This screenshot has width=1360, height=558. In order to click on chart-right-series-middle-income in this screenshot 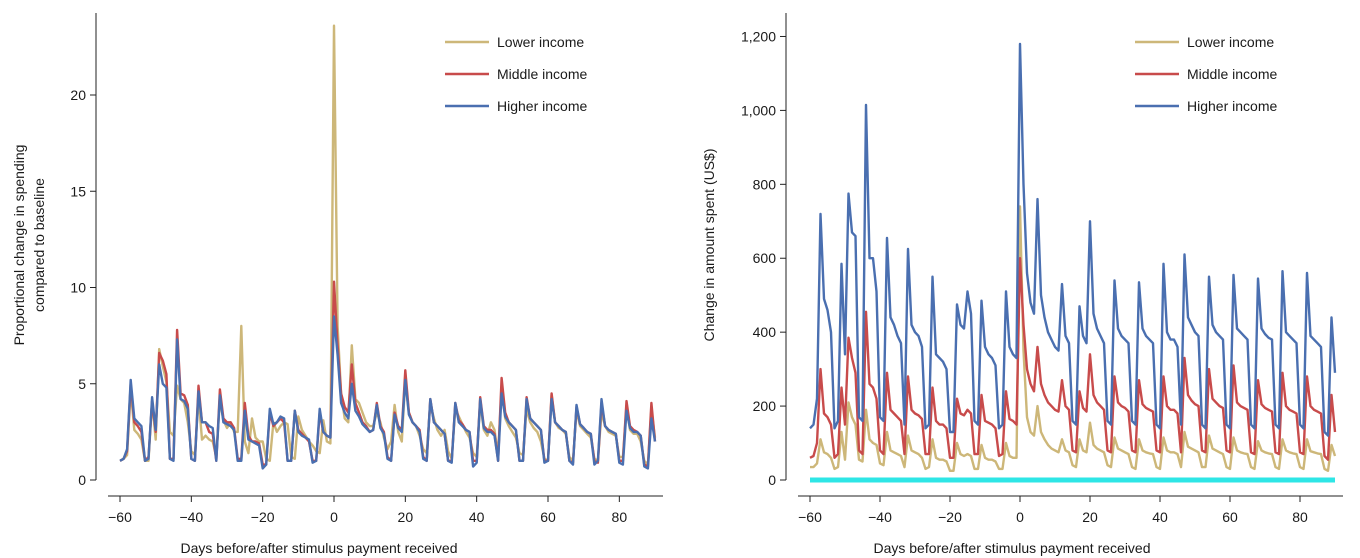, I will do `click(1073, 359)`.